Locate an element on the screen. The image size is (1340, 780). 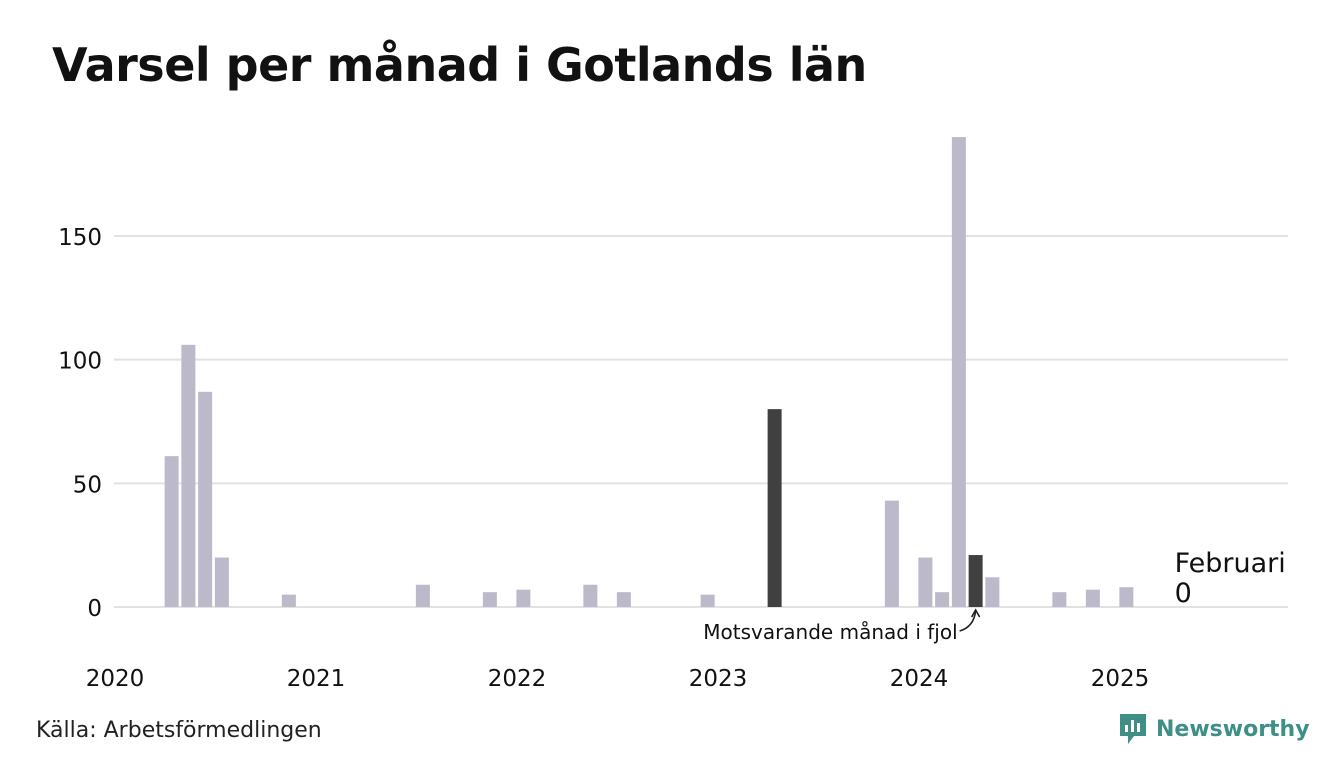
x-tick-label: 2022 is located at coordinates (517, 679).